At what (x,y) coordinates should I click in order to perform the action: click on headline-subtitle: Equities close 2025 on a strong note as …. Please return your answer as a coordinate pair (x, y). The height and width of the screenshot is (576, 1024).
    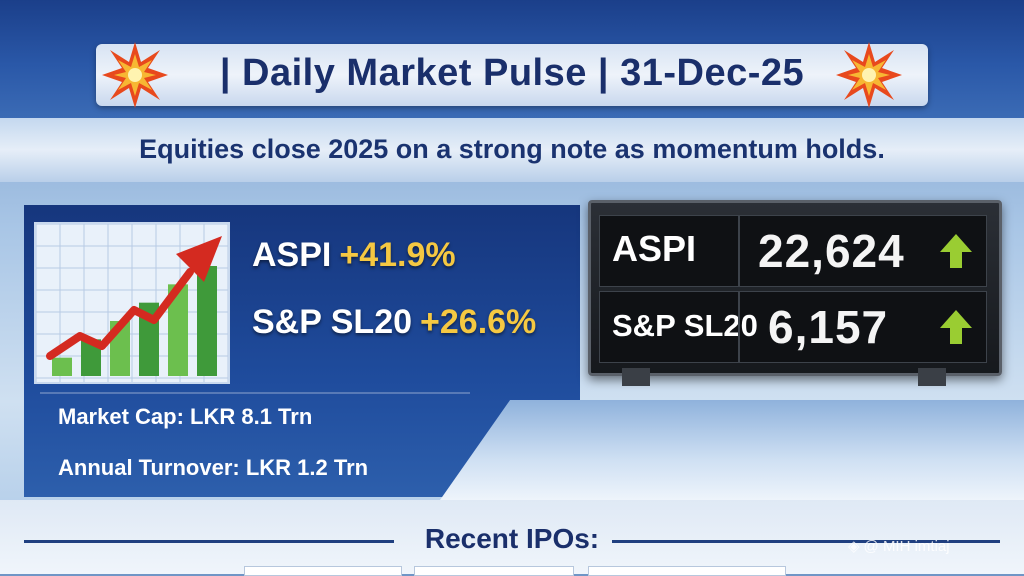
    Looking at the image, I should click on (512, 149).